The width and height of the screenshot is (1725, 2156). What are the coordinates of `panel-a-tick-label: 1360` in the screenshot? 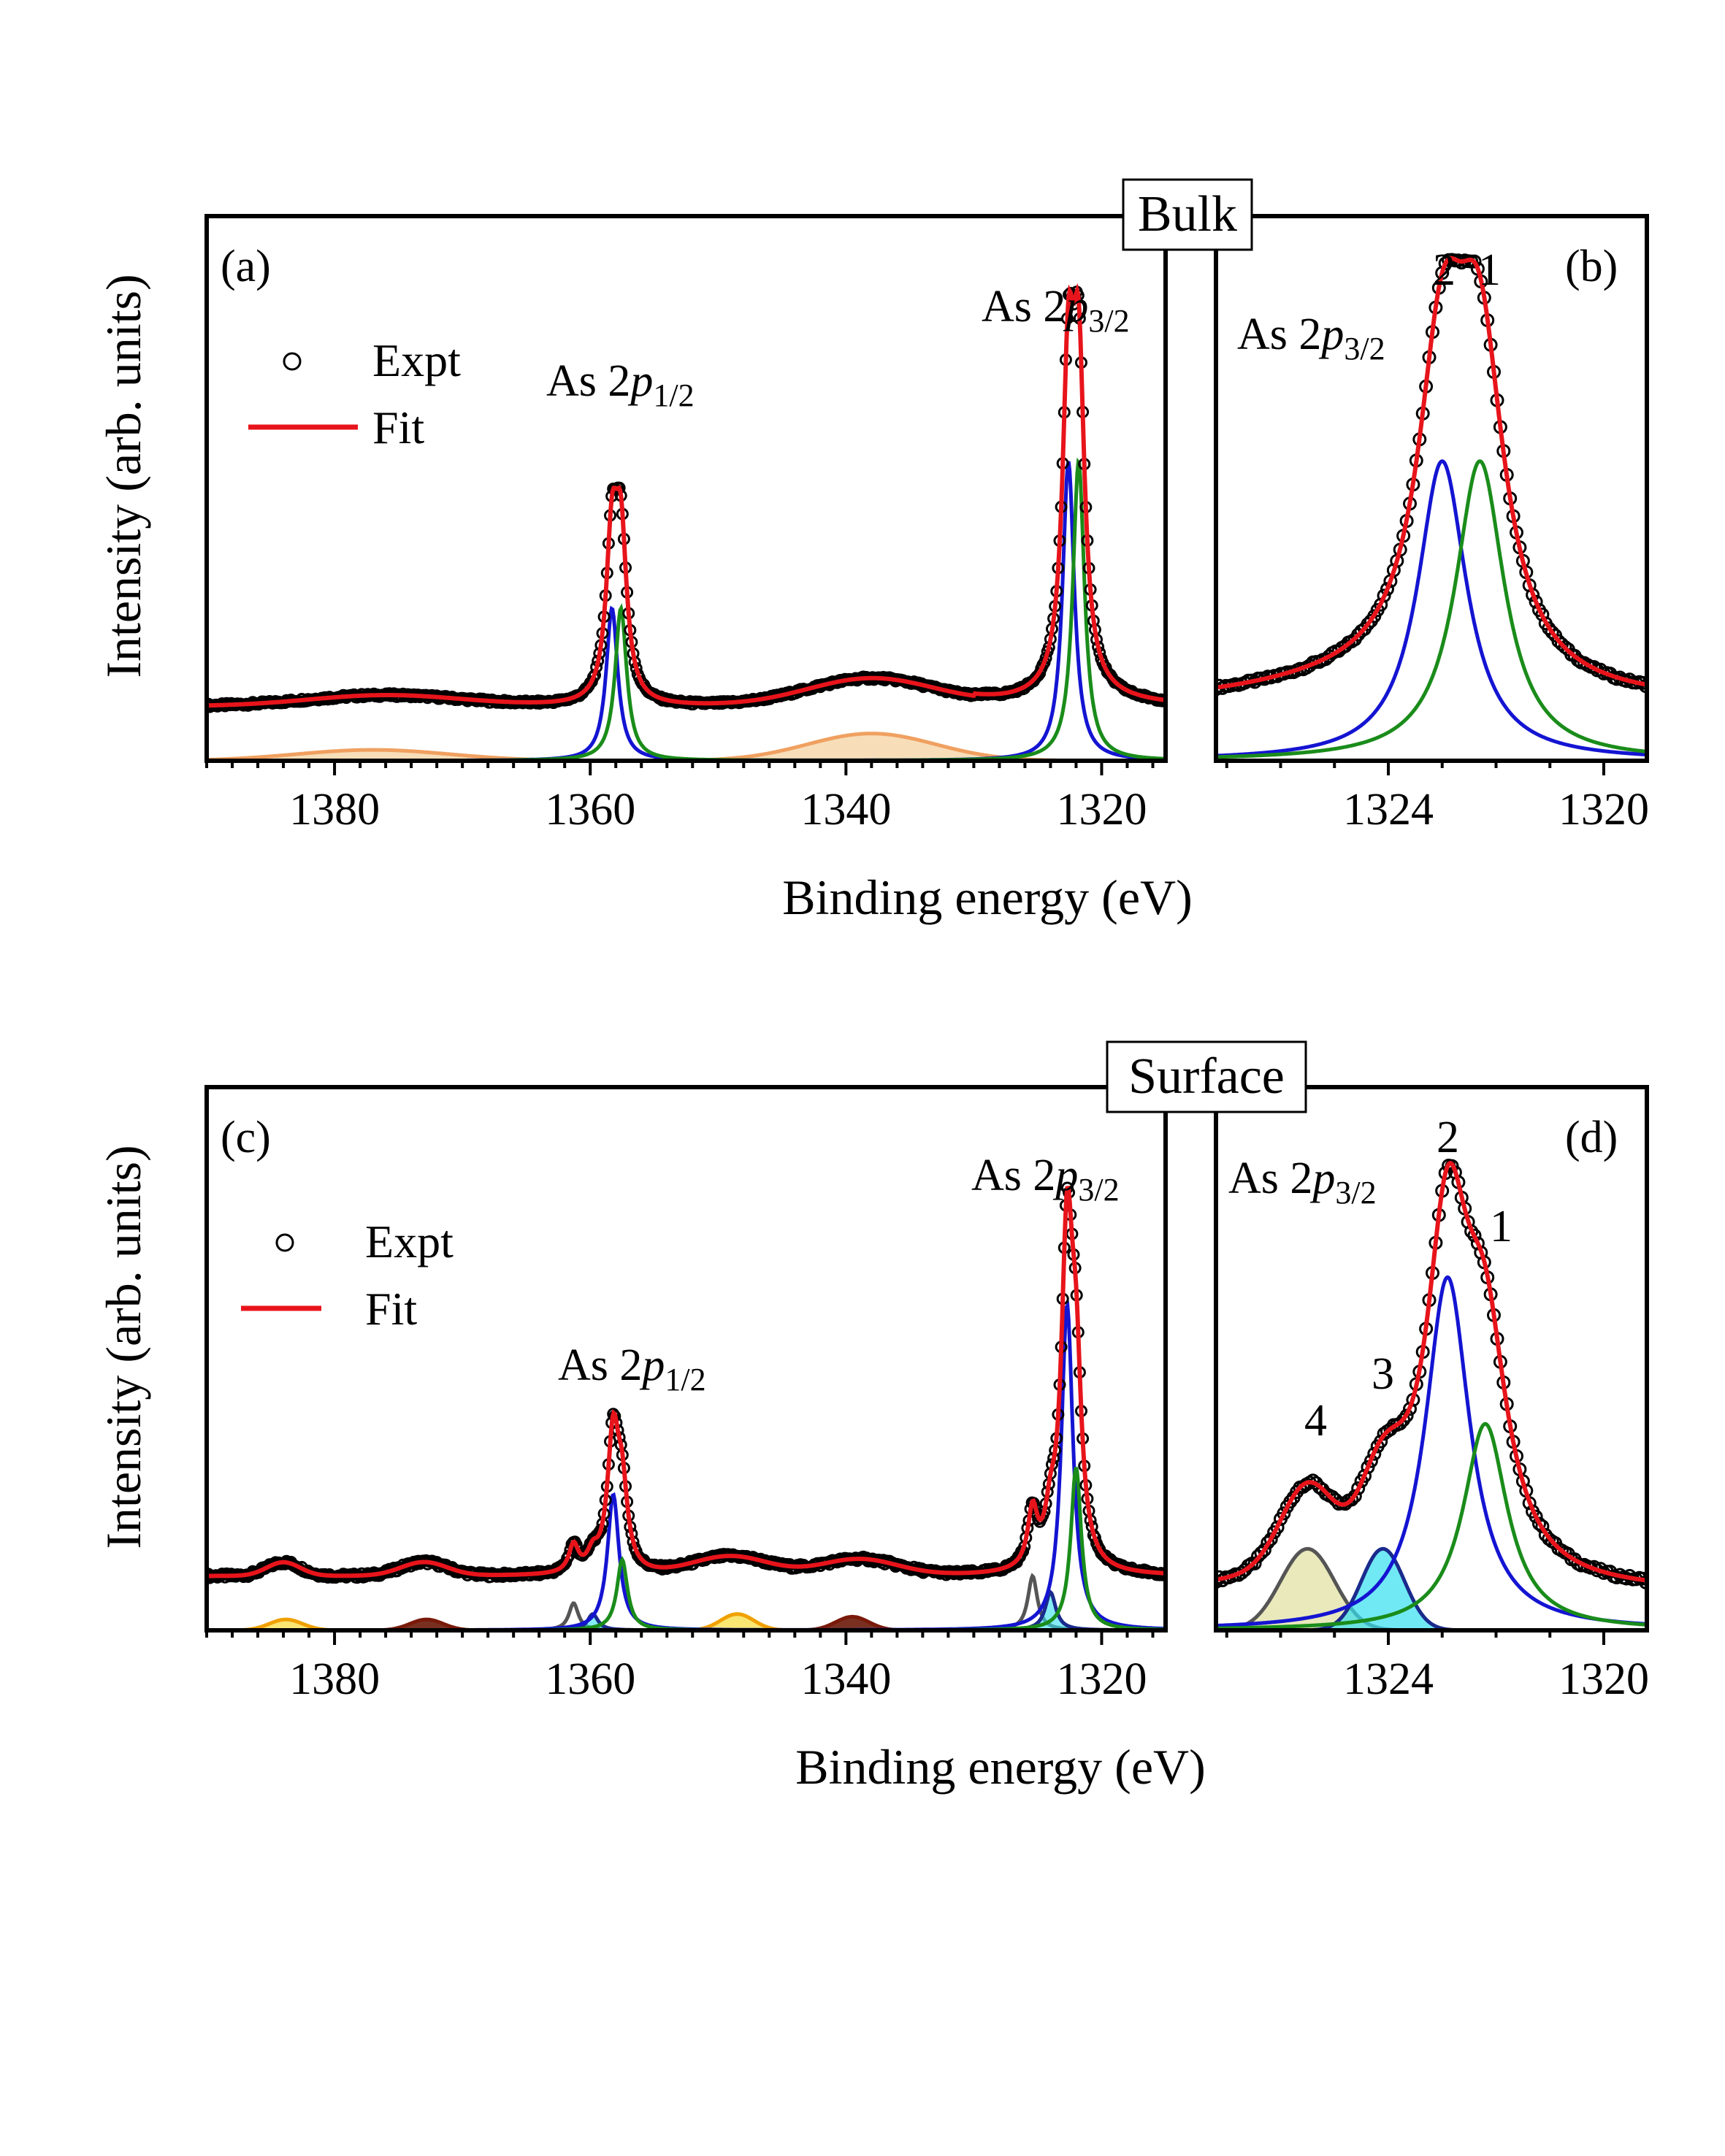 It's located at (590, 810).